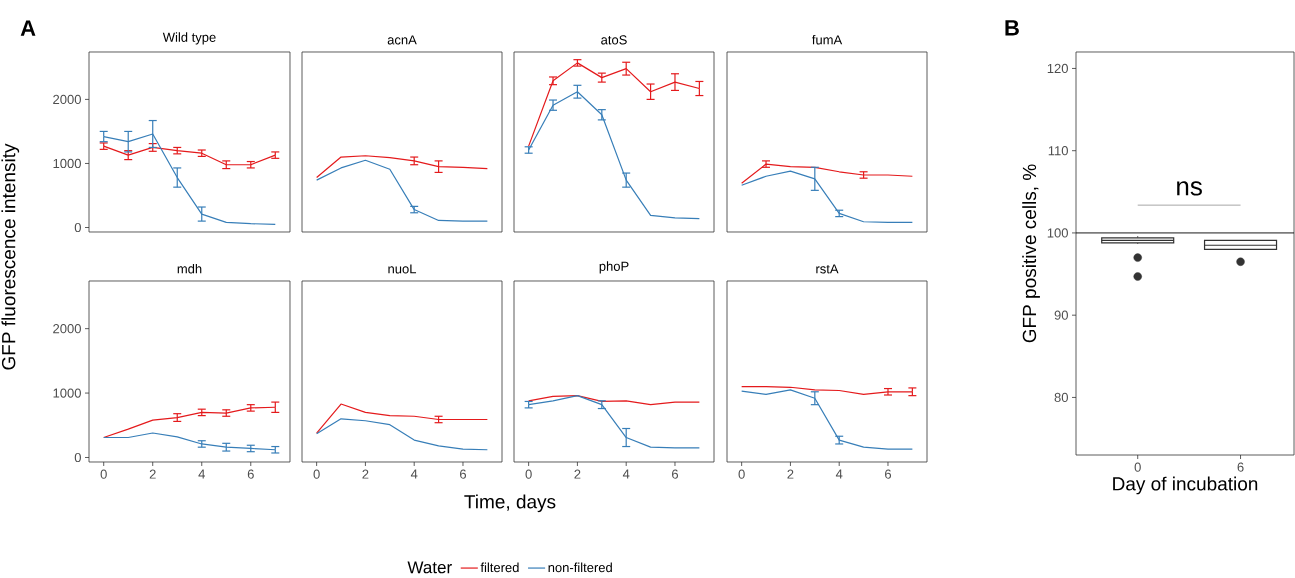 Image resolution: width=1295 pixels, height=578 pixels. I want to click on legend-label: filtered, so click(499, 567).